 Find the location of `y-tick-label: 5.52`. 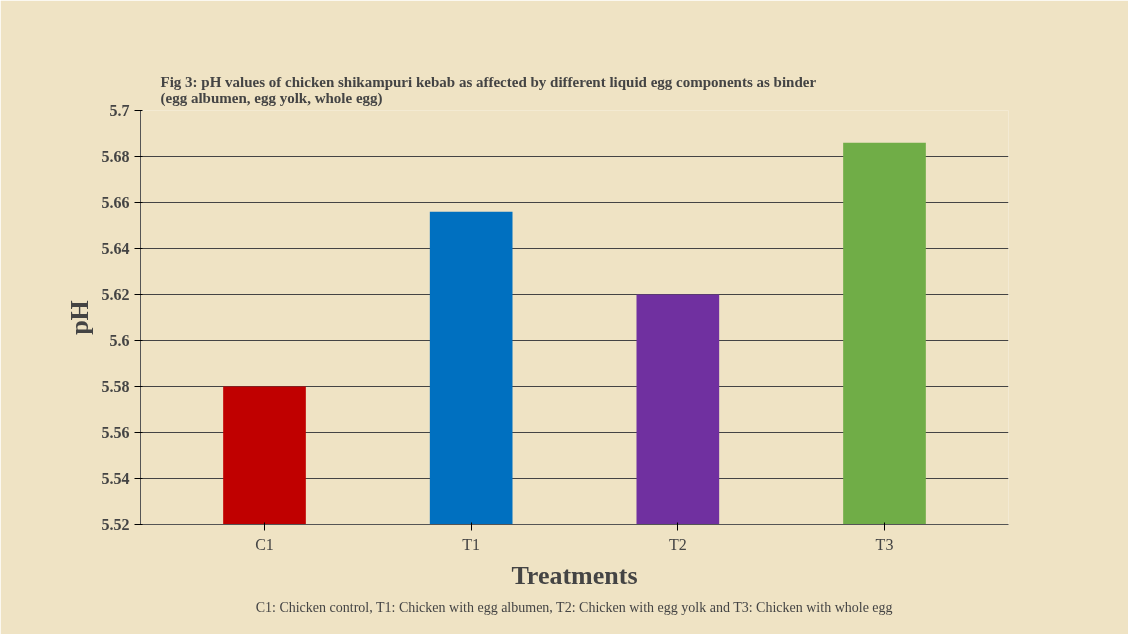

y-tick-label: 5.52 is located at coordinates (115, 524).